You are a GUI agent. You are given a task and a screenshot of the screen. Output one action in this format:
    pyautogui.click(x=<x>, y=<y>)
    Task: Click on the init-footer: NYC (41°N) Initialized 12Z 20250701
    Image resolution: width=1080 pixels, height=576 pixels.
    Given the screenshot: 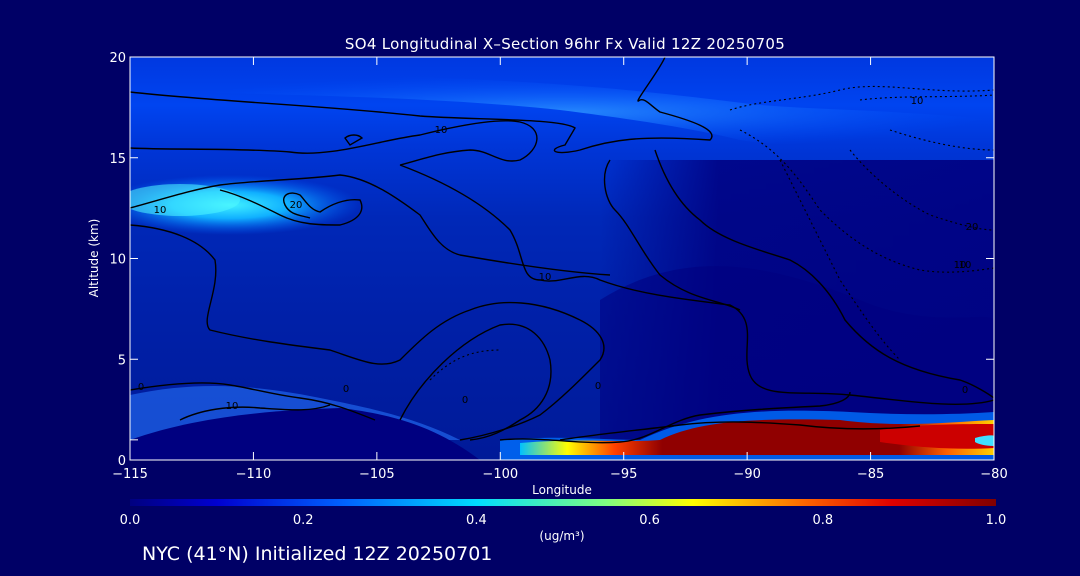 What is the action you would take?
    pyautogui.click(x=317, y=554)
    